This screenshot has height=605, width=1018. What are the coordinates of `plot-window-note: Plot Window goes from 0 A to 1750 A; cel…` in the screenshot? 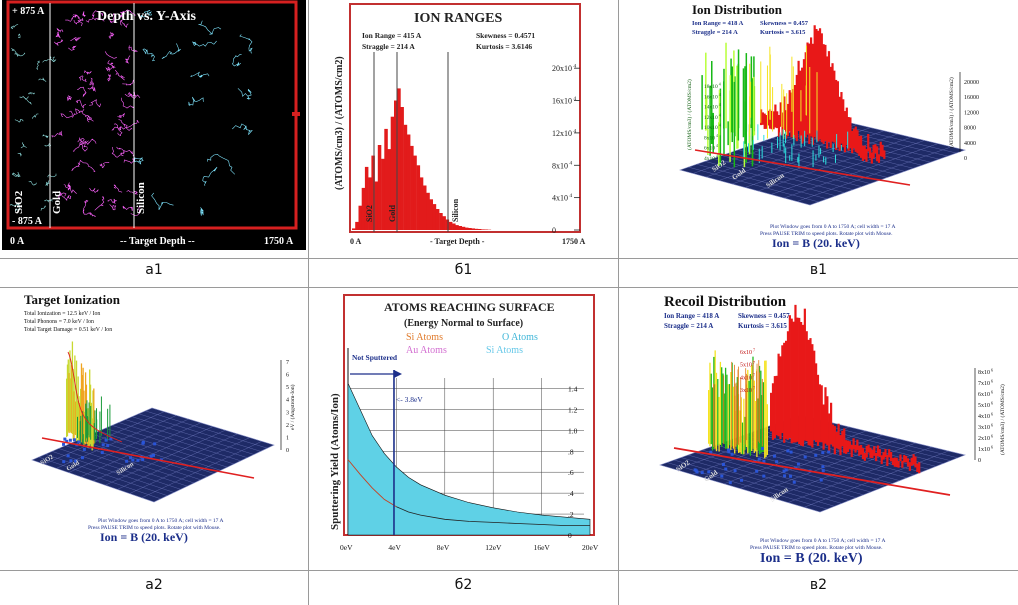 It's located at (160, 520).